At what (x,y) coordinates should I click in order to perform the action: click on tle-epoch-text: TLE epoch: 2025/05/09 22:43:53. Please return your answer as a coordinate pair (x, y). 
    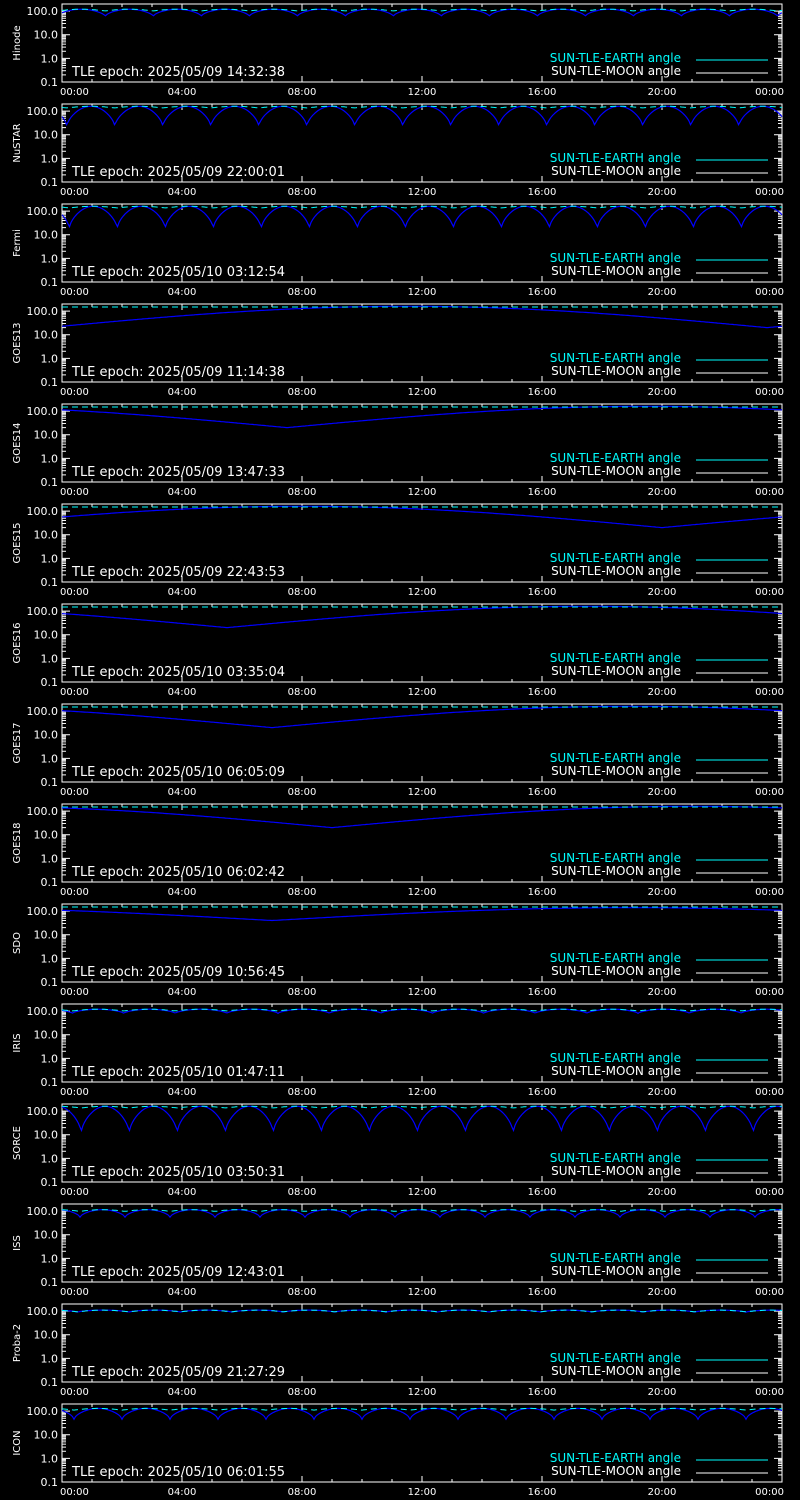
    Looking at the image, I should click on (178, 572).